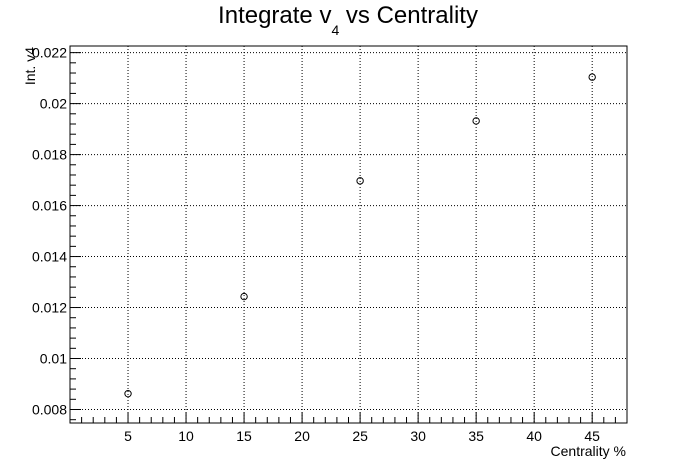 This screenshot has width=696, height=472. What do you see at coordinates (49, 53) in the screenshot?
I see `y-tick-label: 0.022` at bounding box center [49, 53].